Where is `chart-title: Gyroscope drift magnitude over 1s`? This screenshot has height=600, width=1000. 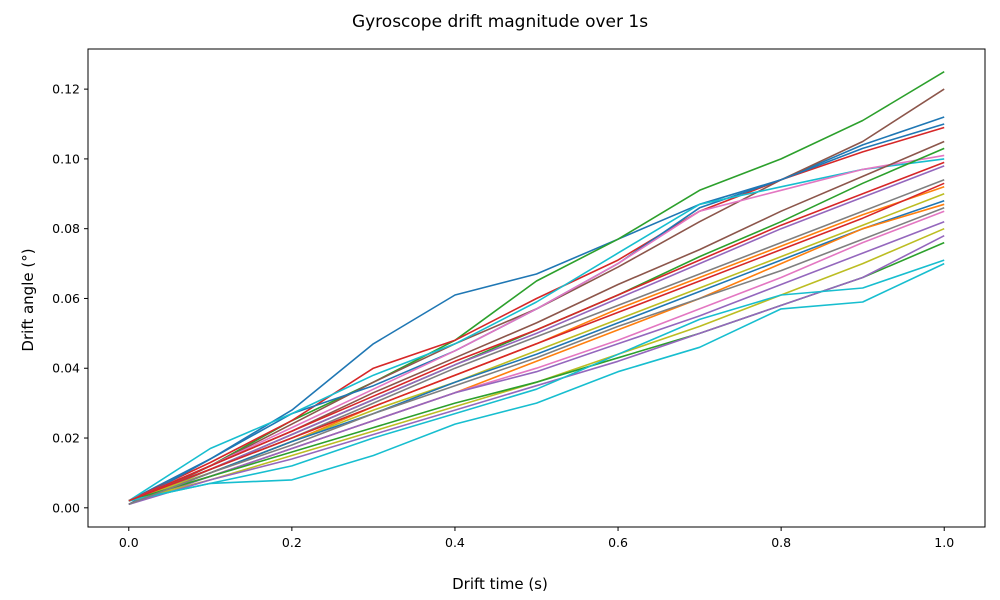
chart-title: Gyroscope drift magnitude over 1s is located at coordinates (500, 22).